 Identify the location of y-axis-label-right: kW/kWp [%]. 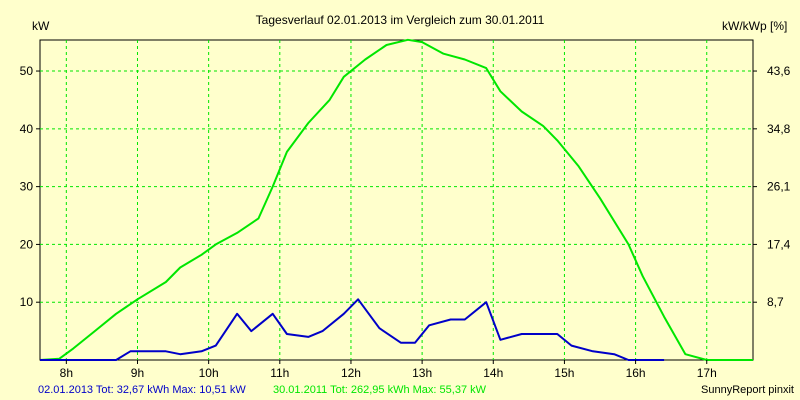
(754, 26).